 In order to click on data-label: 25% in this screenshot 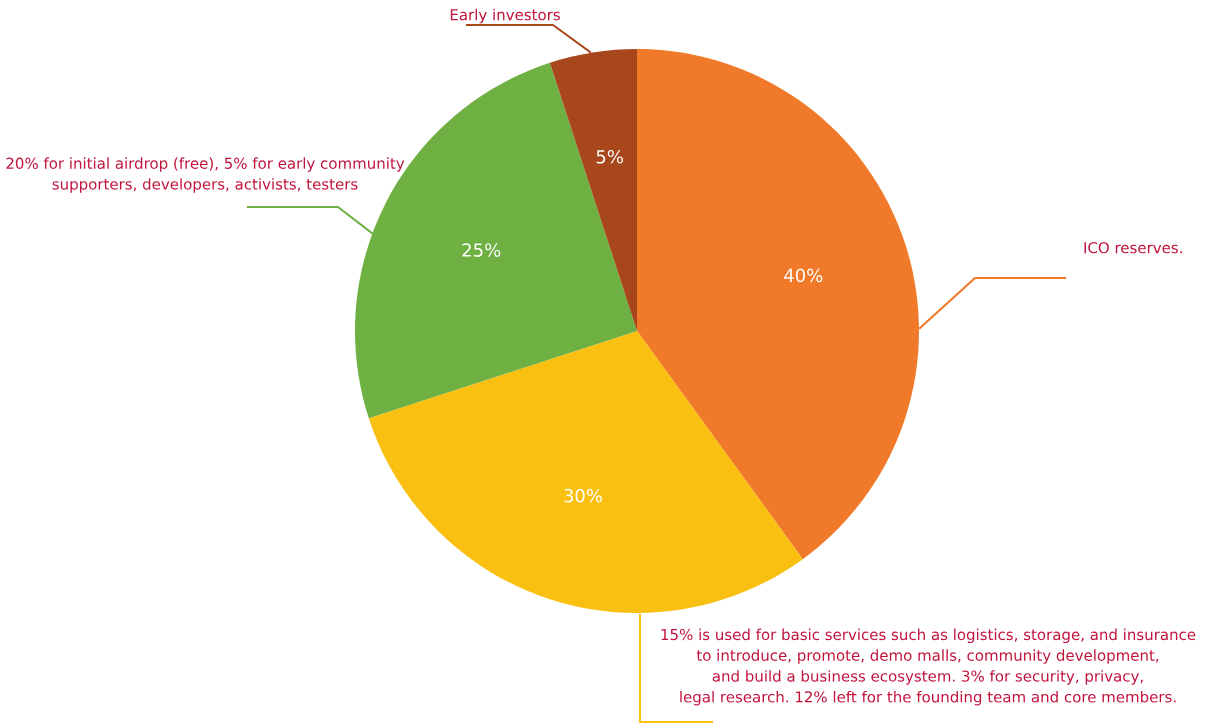, I will do `click(481, 250)`.